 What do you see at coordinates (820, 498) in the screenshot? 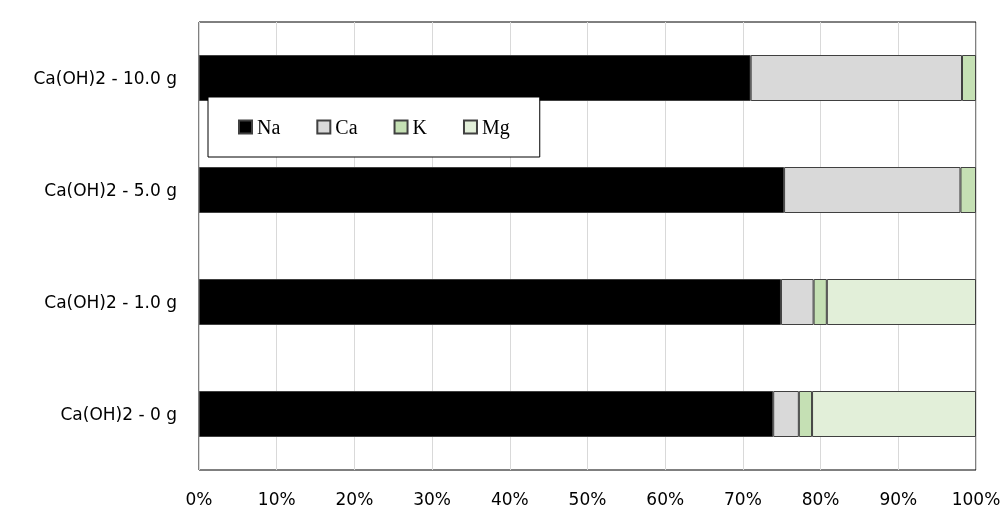
I see `x-tick-label: 80%` at bounding box center [820, 498].